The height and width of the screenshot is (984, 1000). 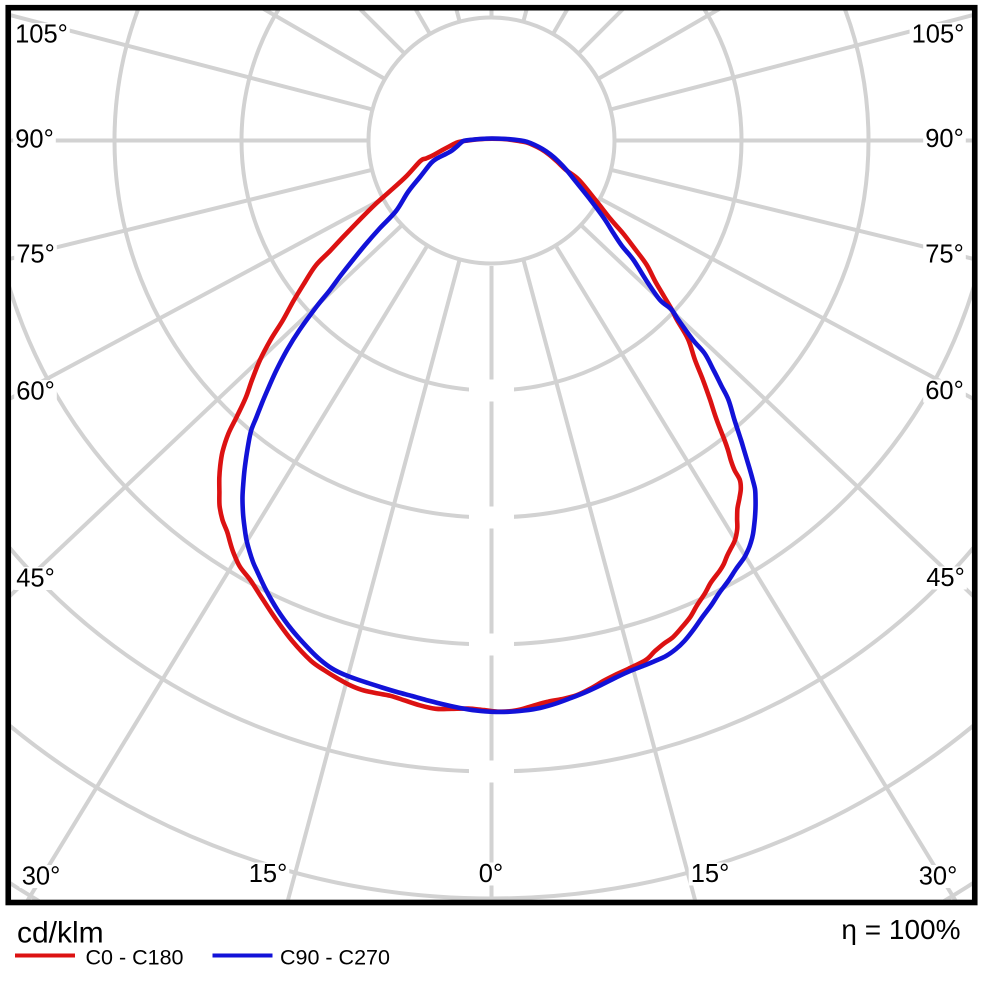 What do you see at coordinates (900, 929) in the screenshot?
I see `svg-text: η = 100%` at bounding box center [900, 929].